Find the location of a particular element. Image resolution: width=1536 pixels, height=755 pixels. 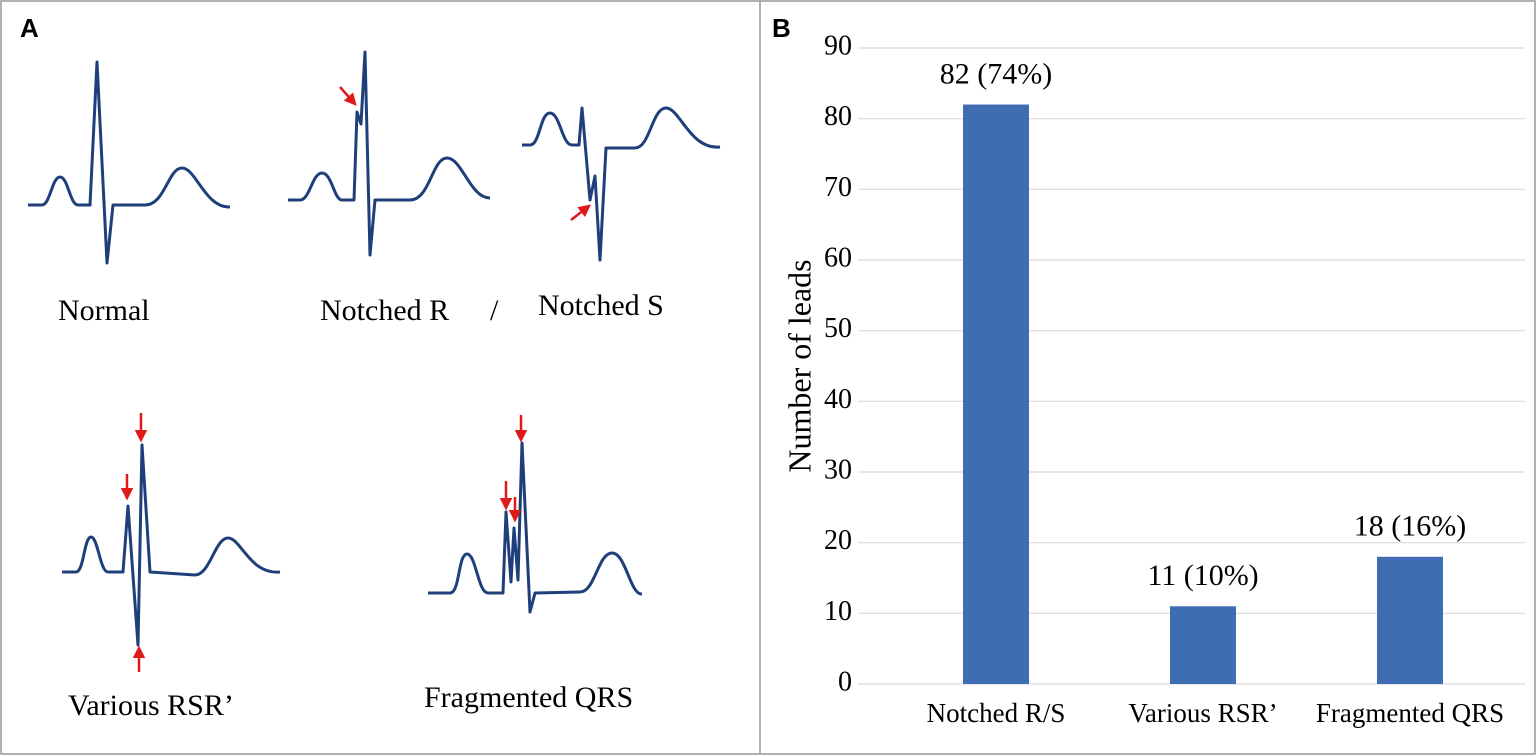

y-tick-label: 40 is located at coordinates (838, 399).